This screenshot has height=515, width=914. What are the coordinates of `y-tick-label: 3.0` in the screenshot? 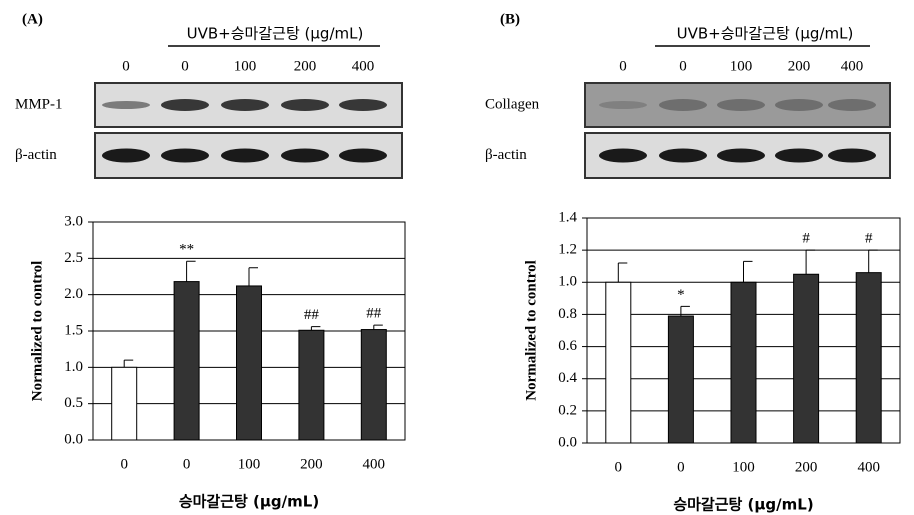 It's located at (73, 221).